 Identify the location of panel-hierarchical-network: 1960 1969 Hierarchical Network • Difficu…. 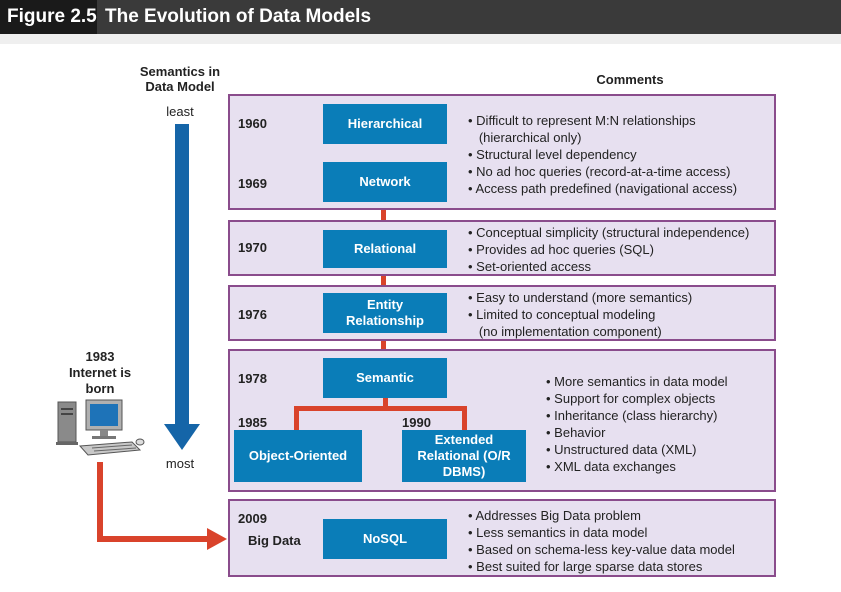
(502, 152).